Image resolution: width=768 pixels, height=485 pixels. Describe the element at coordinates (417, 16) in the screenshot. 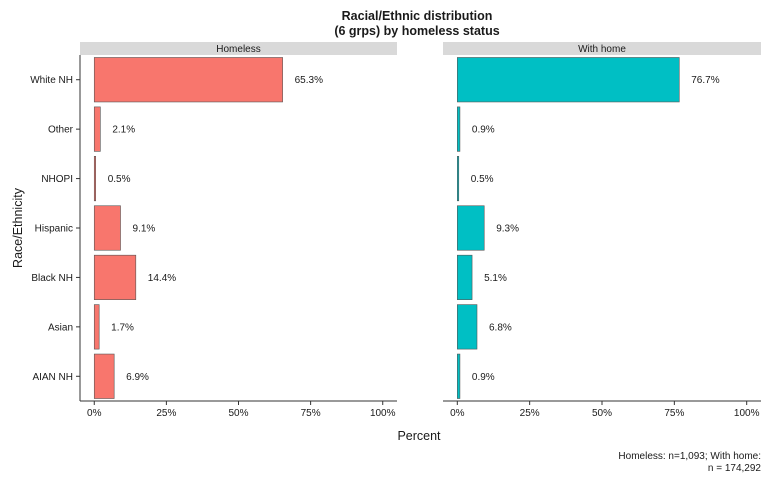

I see `chart-title: Racial/Ethnic distribution` at that location.